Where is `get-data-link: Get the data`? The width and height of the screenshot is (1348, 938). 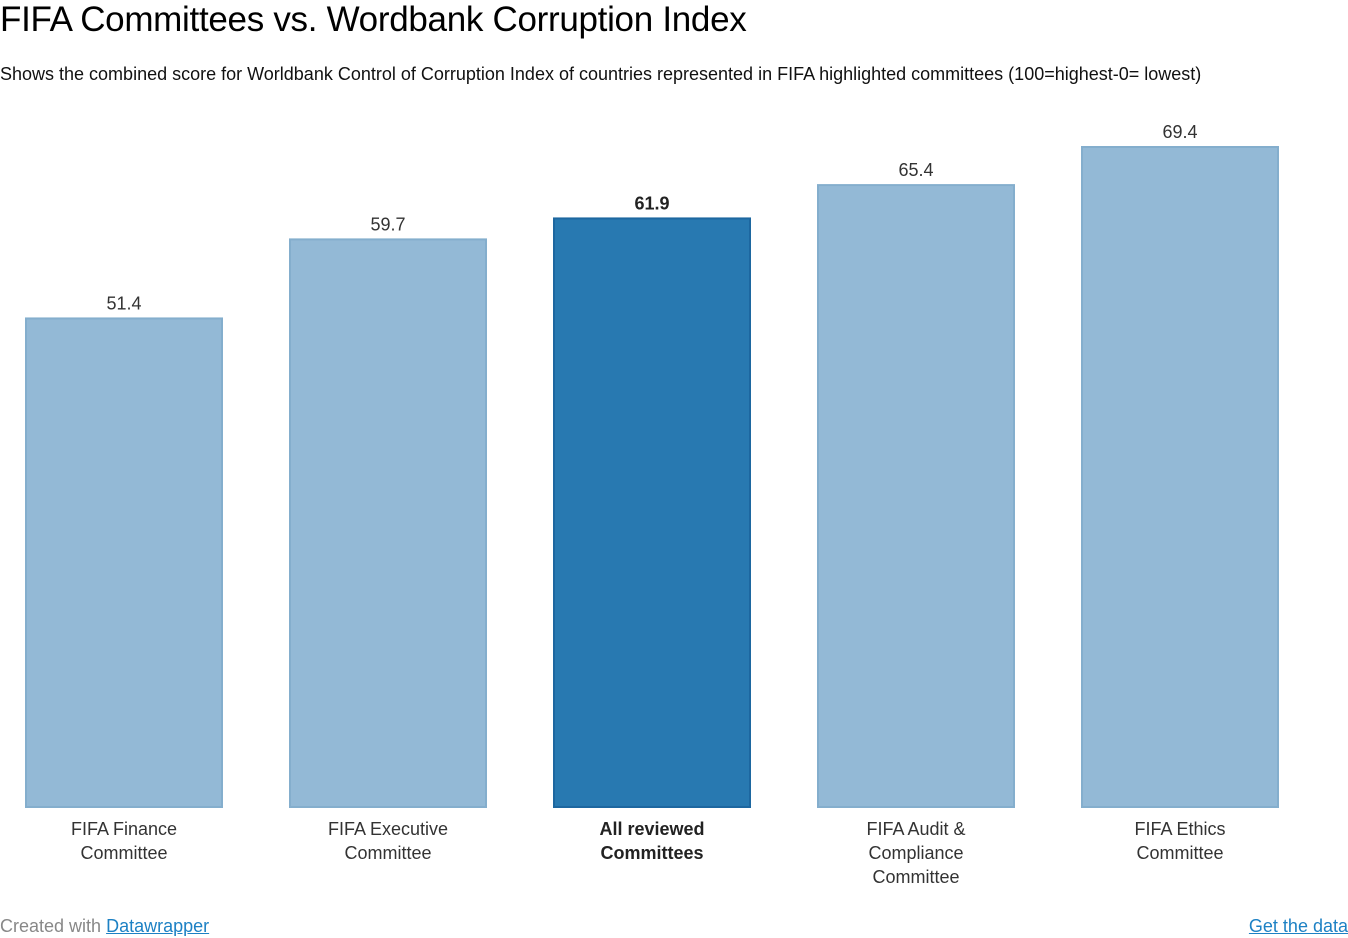
get-data-link: Get the data is located at coordinates (1298, 926).